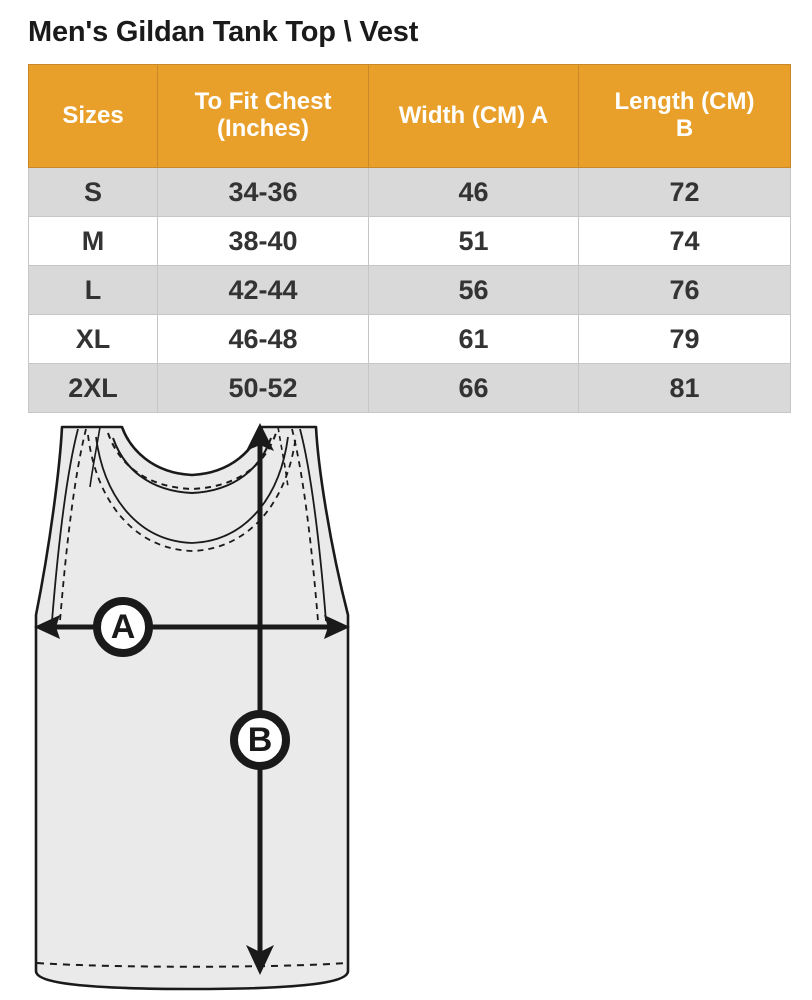 Image resolution: width=812 pixels, height=1000 pixels. Describe the element at coordinates (305, 525) in the screenshot. I see `right-armhole-stitch-dashed` at that location.